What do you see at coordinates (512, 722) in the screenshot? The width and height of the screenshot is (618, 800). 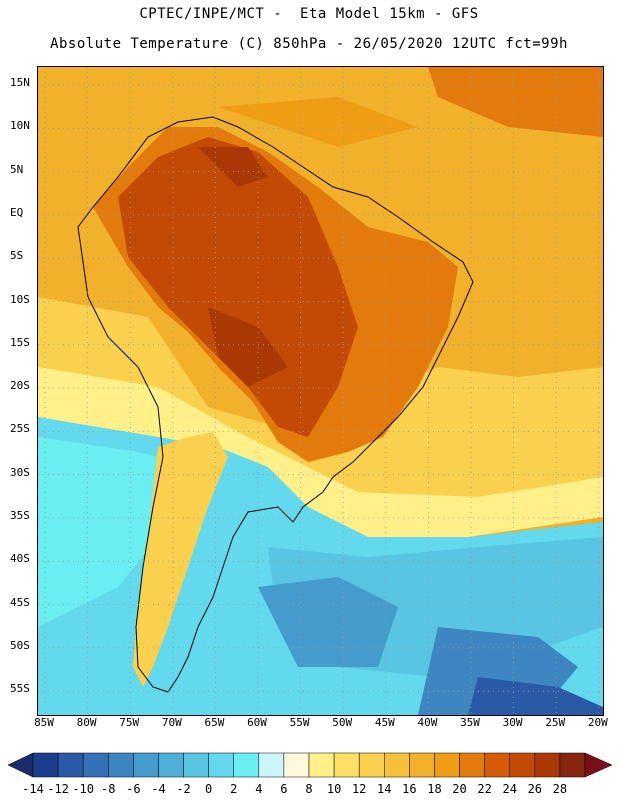 I see `lon-label: 30W` at bounding box center [512, 722].